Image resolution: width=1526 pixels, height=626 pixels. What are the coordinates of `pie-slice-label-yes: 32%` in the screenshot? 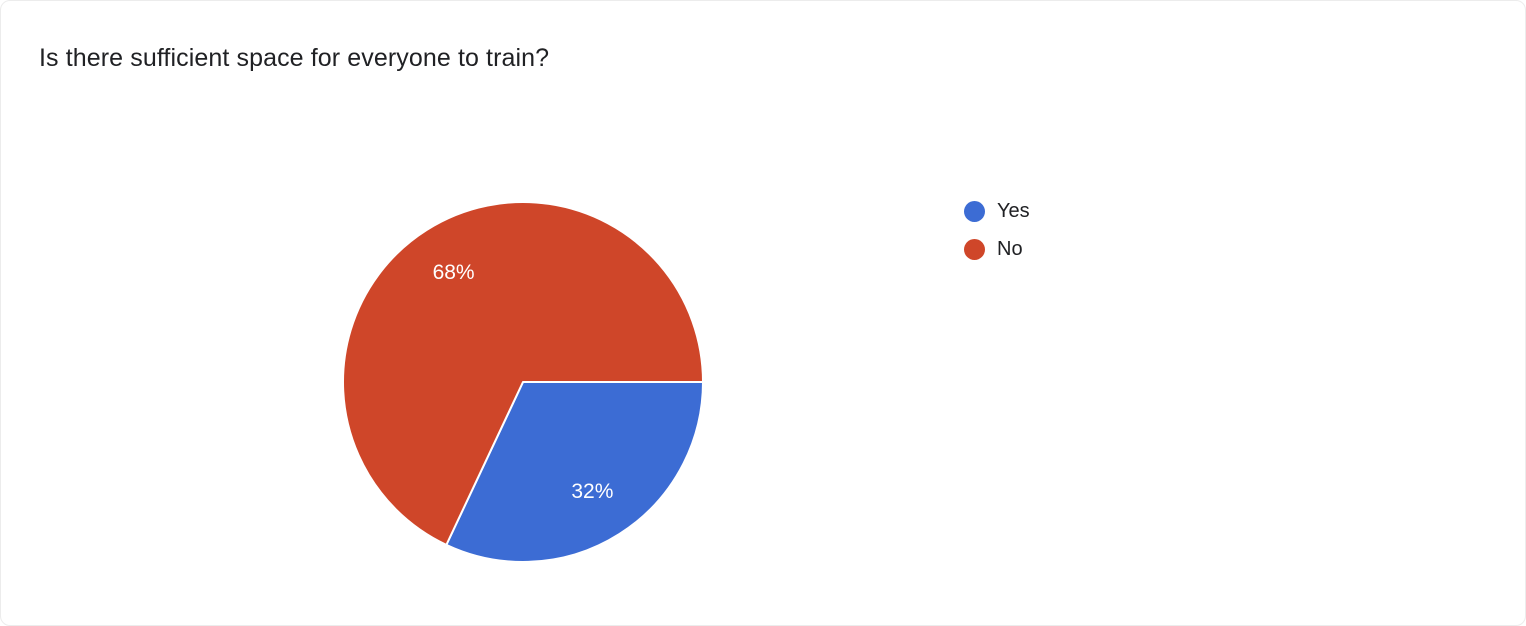 It's located at (592, 491).